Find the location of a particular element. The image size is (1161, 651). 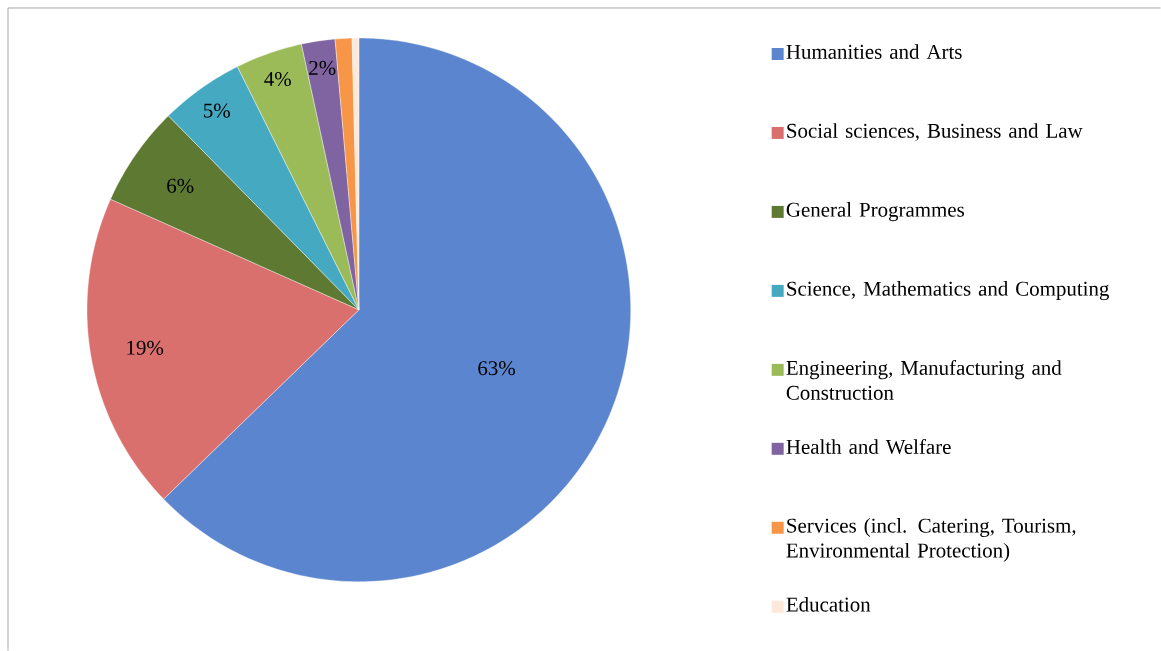

legend-label: General Programmes is located at coordinates (875, 212).